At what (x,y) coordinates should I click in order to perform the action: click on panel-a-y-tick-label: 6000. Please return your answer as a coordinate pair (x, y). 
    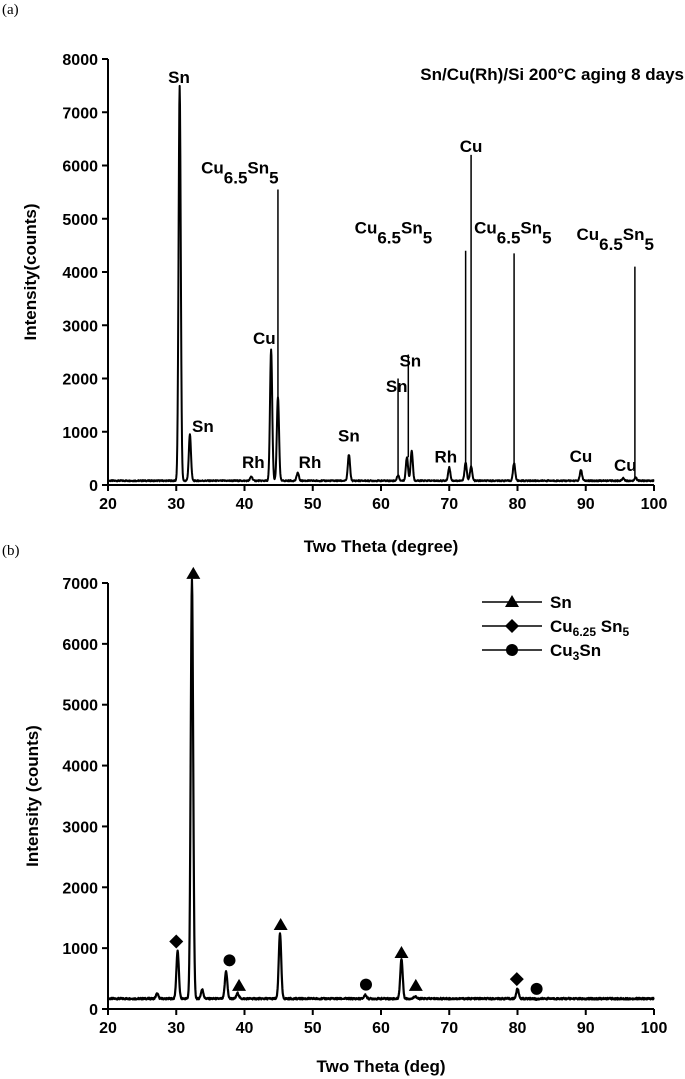
    Looking at the image, I should click on (80, 167).